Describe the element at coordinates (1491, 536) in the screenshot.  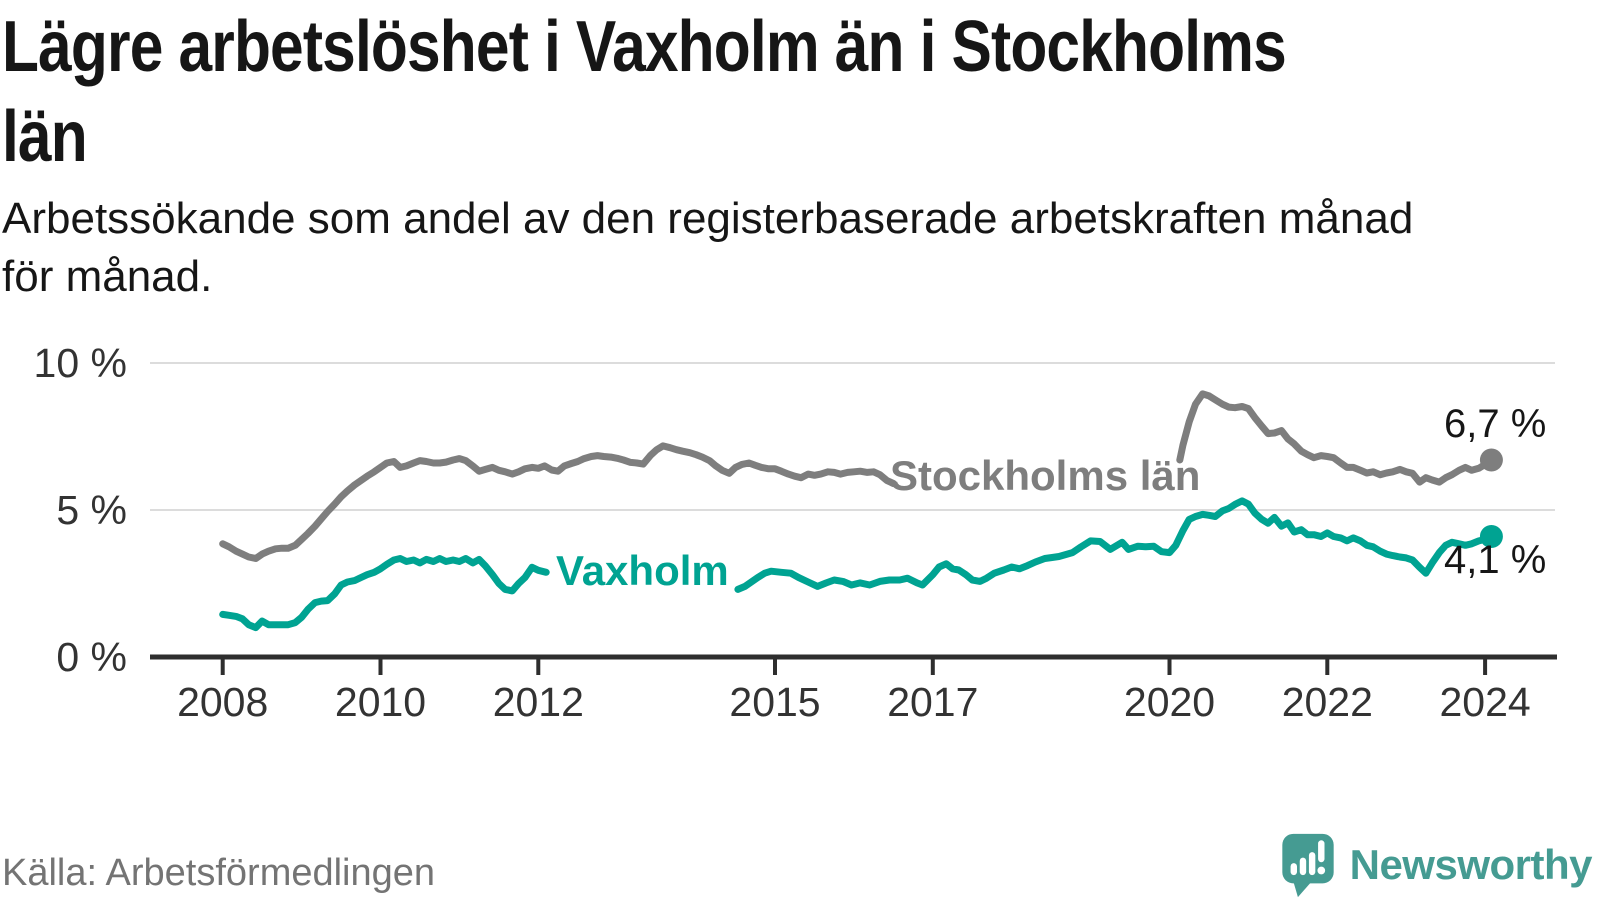
I see `series-end-dot-vaxholm` at that location.